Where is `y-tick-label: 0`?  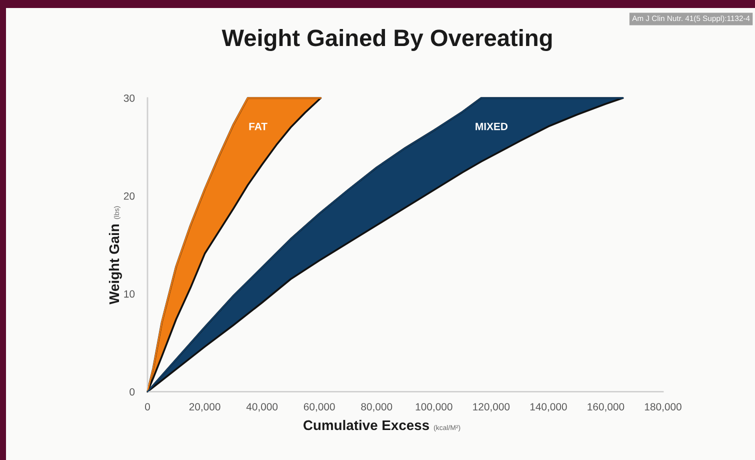
y-tick-label: 0 is located at coordinates (132, 392).